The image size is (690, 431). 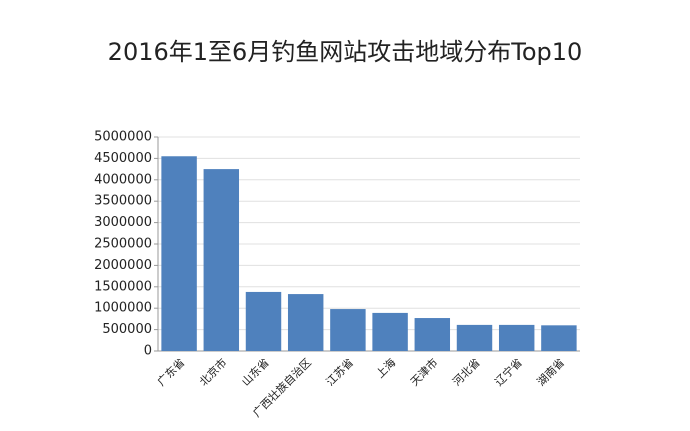 What do you see at coordinates (123, 286) in the screenshot?
I see `y-tick-label: 1500000` at bounding box center [123, 286].